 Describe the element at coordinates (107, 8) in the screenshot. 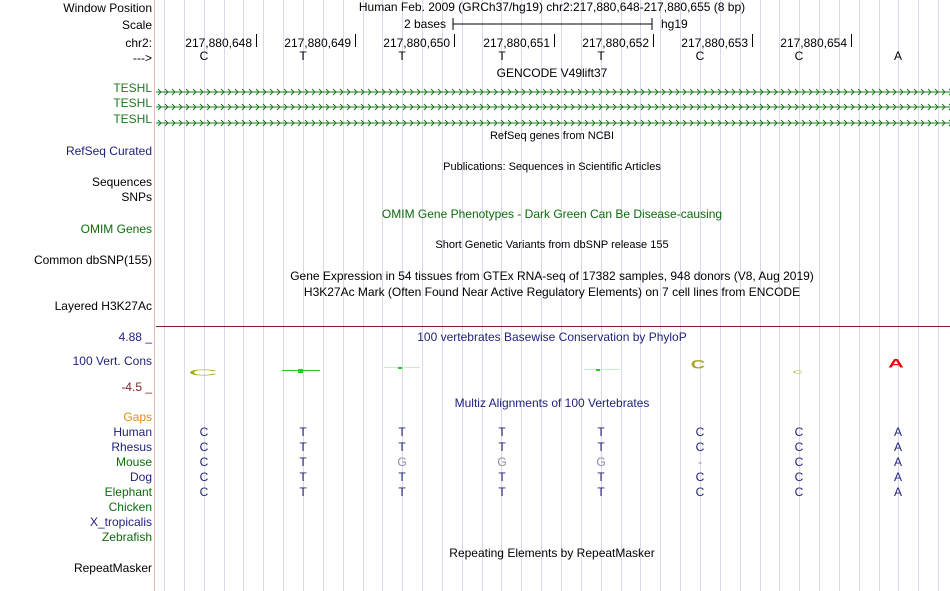

I see `window-position-label: Window Position` at that location.